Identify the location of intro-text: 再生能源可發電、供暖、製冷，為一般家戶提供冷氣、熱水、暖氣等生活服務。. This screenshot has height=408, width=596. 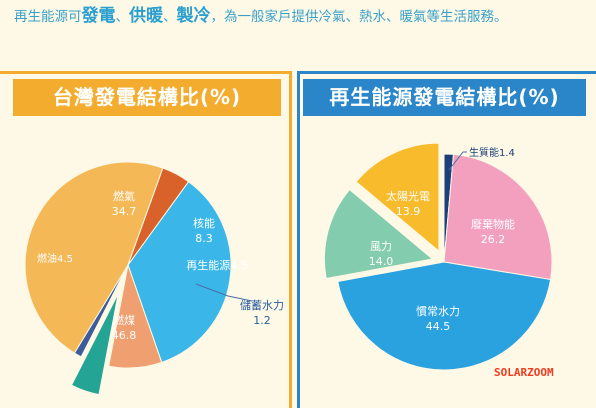
(299, 16).